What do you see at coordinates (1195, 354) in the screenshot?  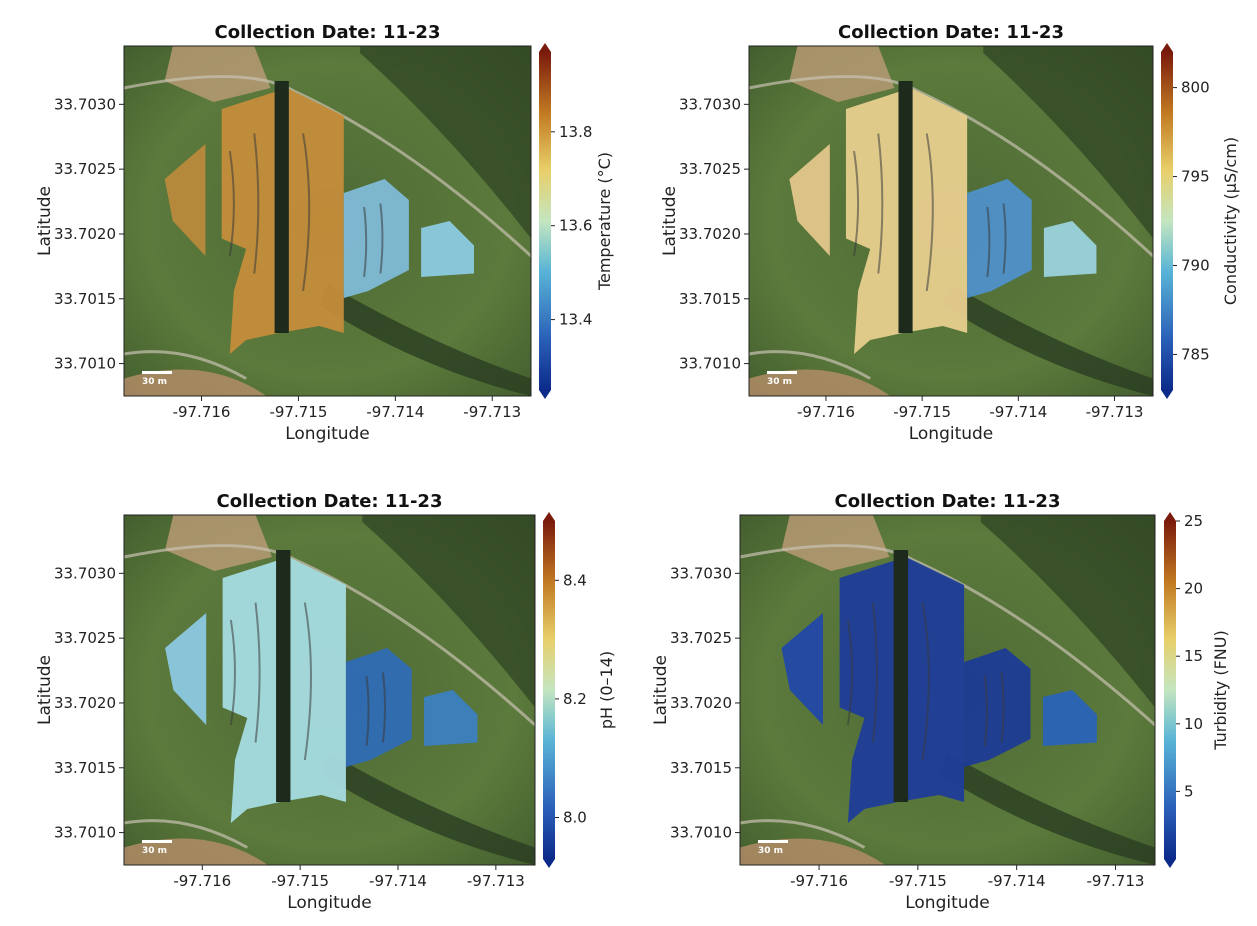 I see `colorbar-tick-label: 785` at bounding box center [1195, 354].